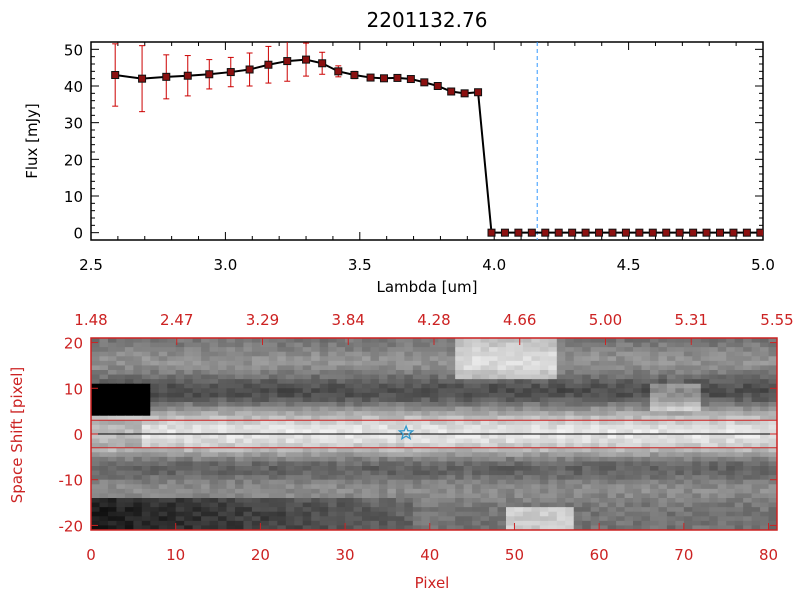 The image size is (800, 600). I want to click on space-shift-tick-label: 0, so click(78, 435).